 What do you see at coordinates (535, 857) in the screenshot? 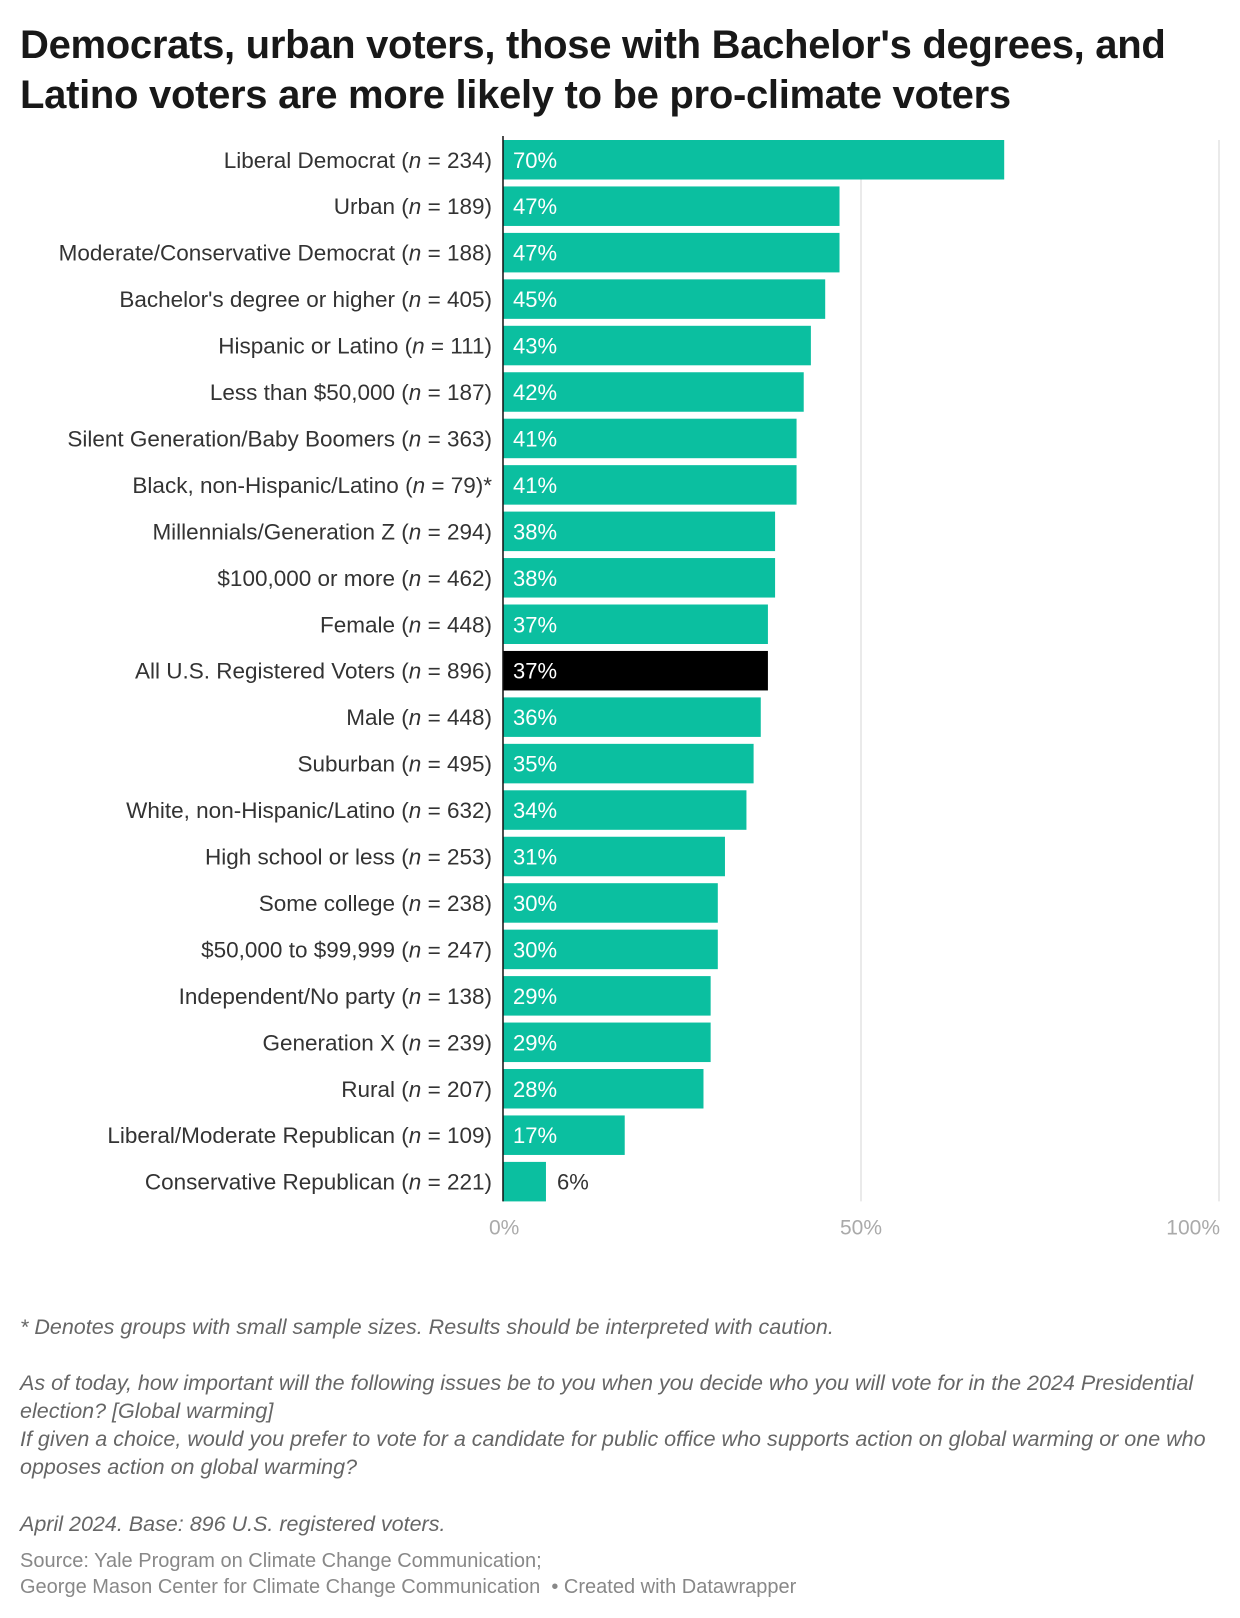
I see `value-label: 31%` at bounding box center [535, 857].